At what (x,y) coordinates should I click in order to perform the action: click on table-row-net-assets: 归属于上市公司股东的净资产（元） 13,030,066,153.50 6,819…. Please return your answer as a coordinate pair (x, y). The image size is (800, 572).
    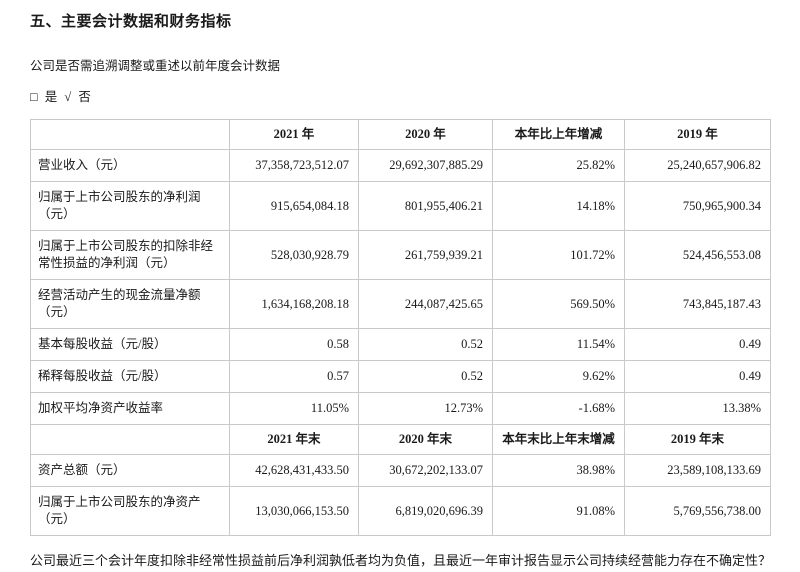
    Looking at the image, I should click on (400, 511).